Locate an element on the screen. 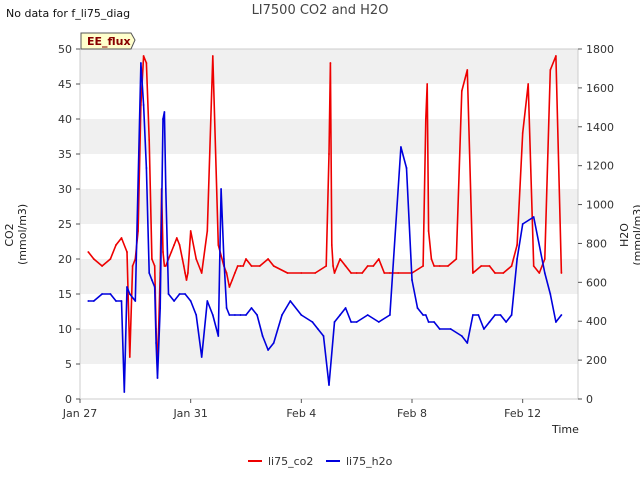 The width and height of the screenshot is (640, 480). y-right-tick-label: 1200 is located at coordinates (600, 166).